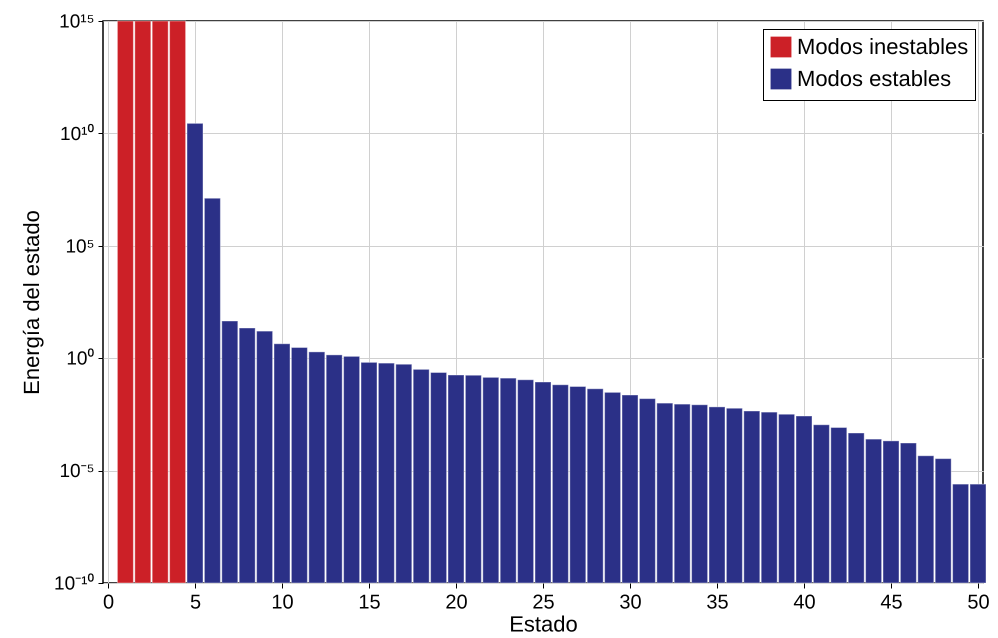  What do you see at coordinates (804, 603) in the screenshot?
I see `x-tick-label: 40` at bounding box center [804, 603].